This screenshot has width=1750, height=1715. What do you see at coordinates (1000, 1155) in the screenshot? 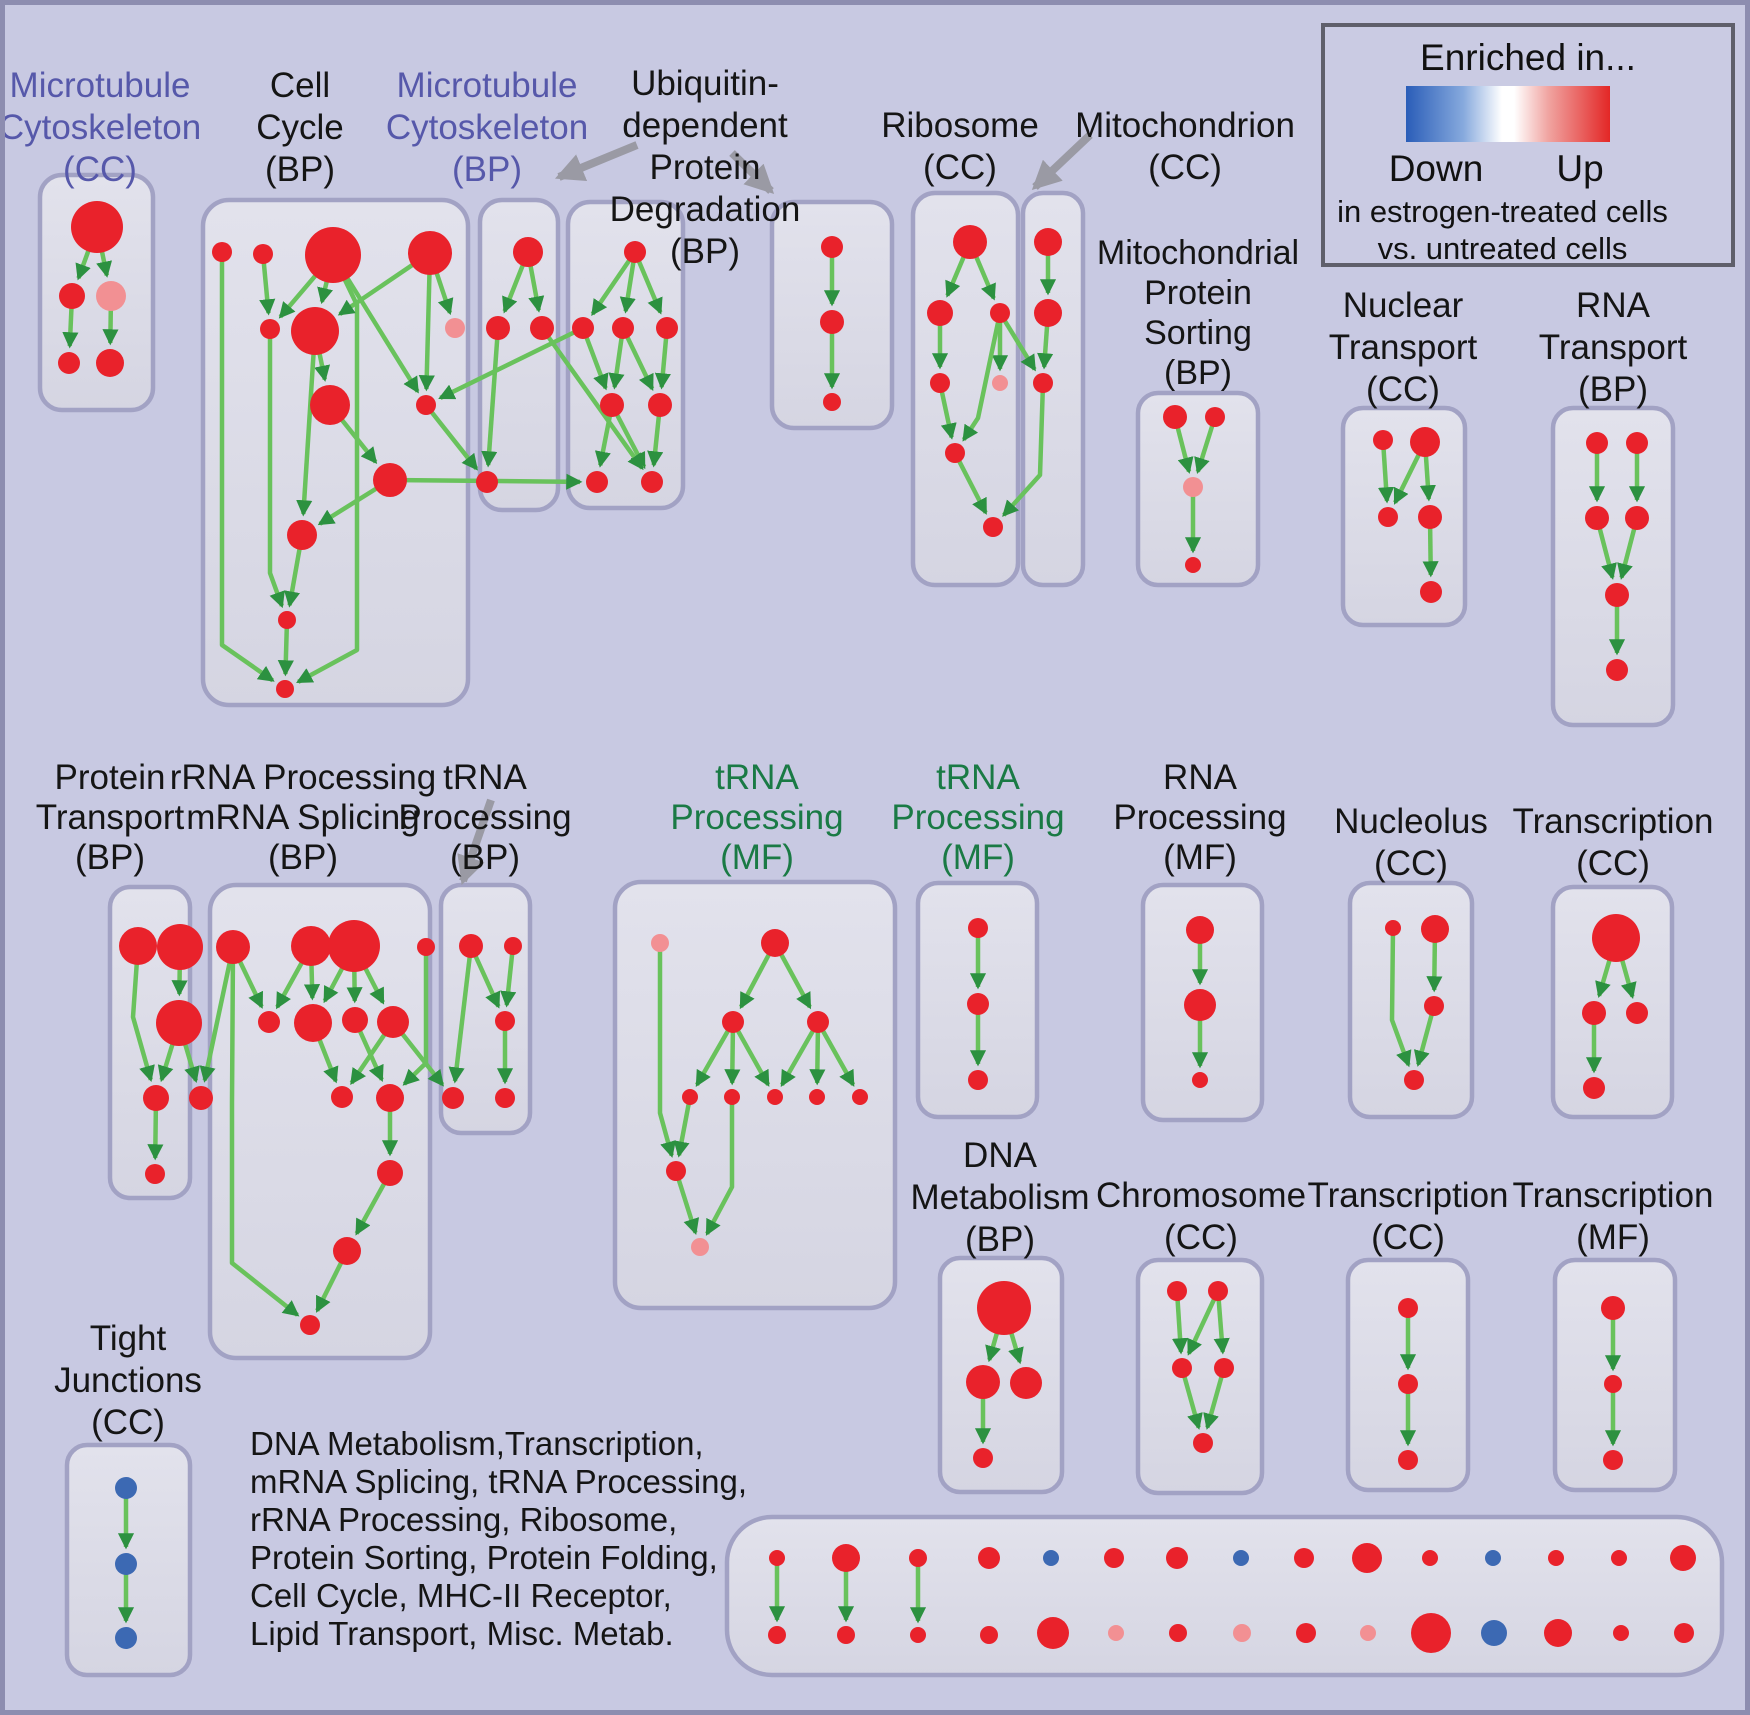
I see `label-line: DNA` at bounding box center [1000, 1155].